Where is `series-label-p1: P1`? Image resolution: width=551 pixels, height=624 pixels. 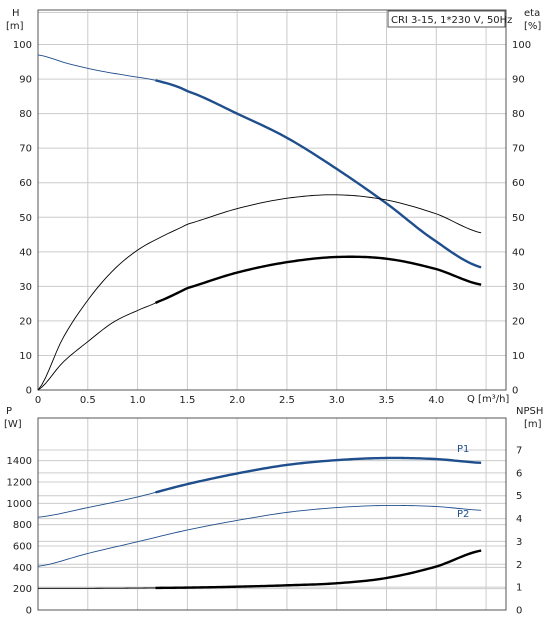
series-label-p1: P1 is located at coordinates (463, 449).